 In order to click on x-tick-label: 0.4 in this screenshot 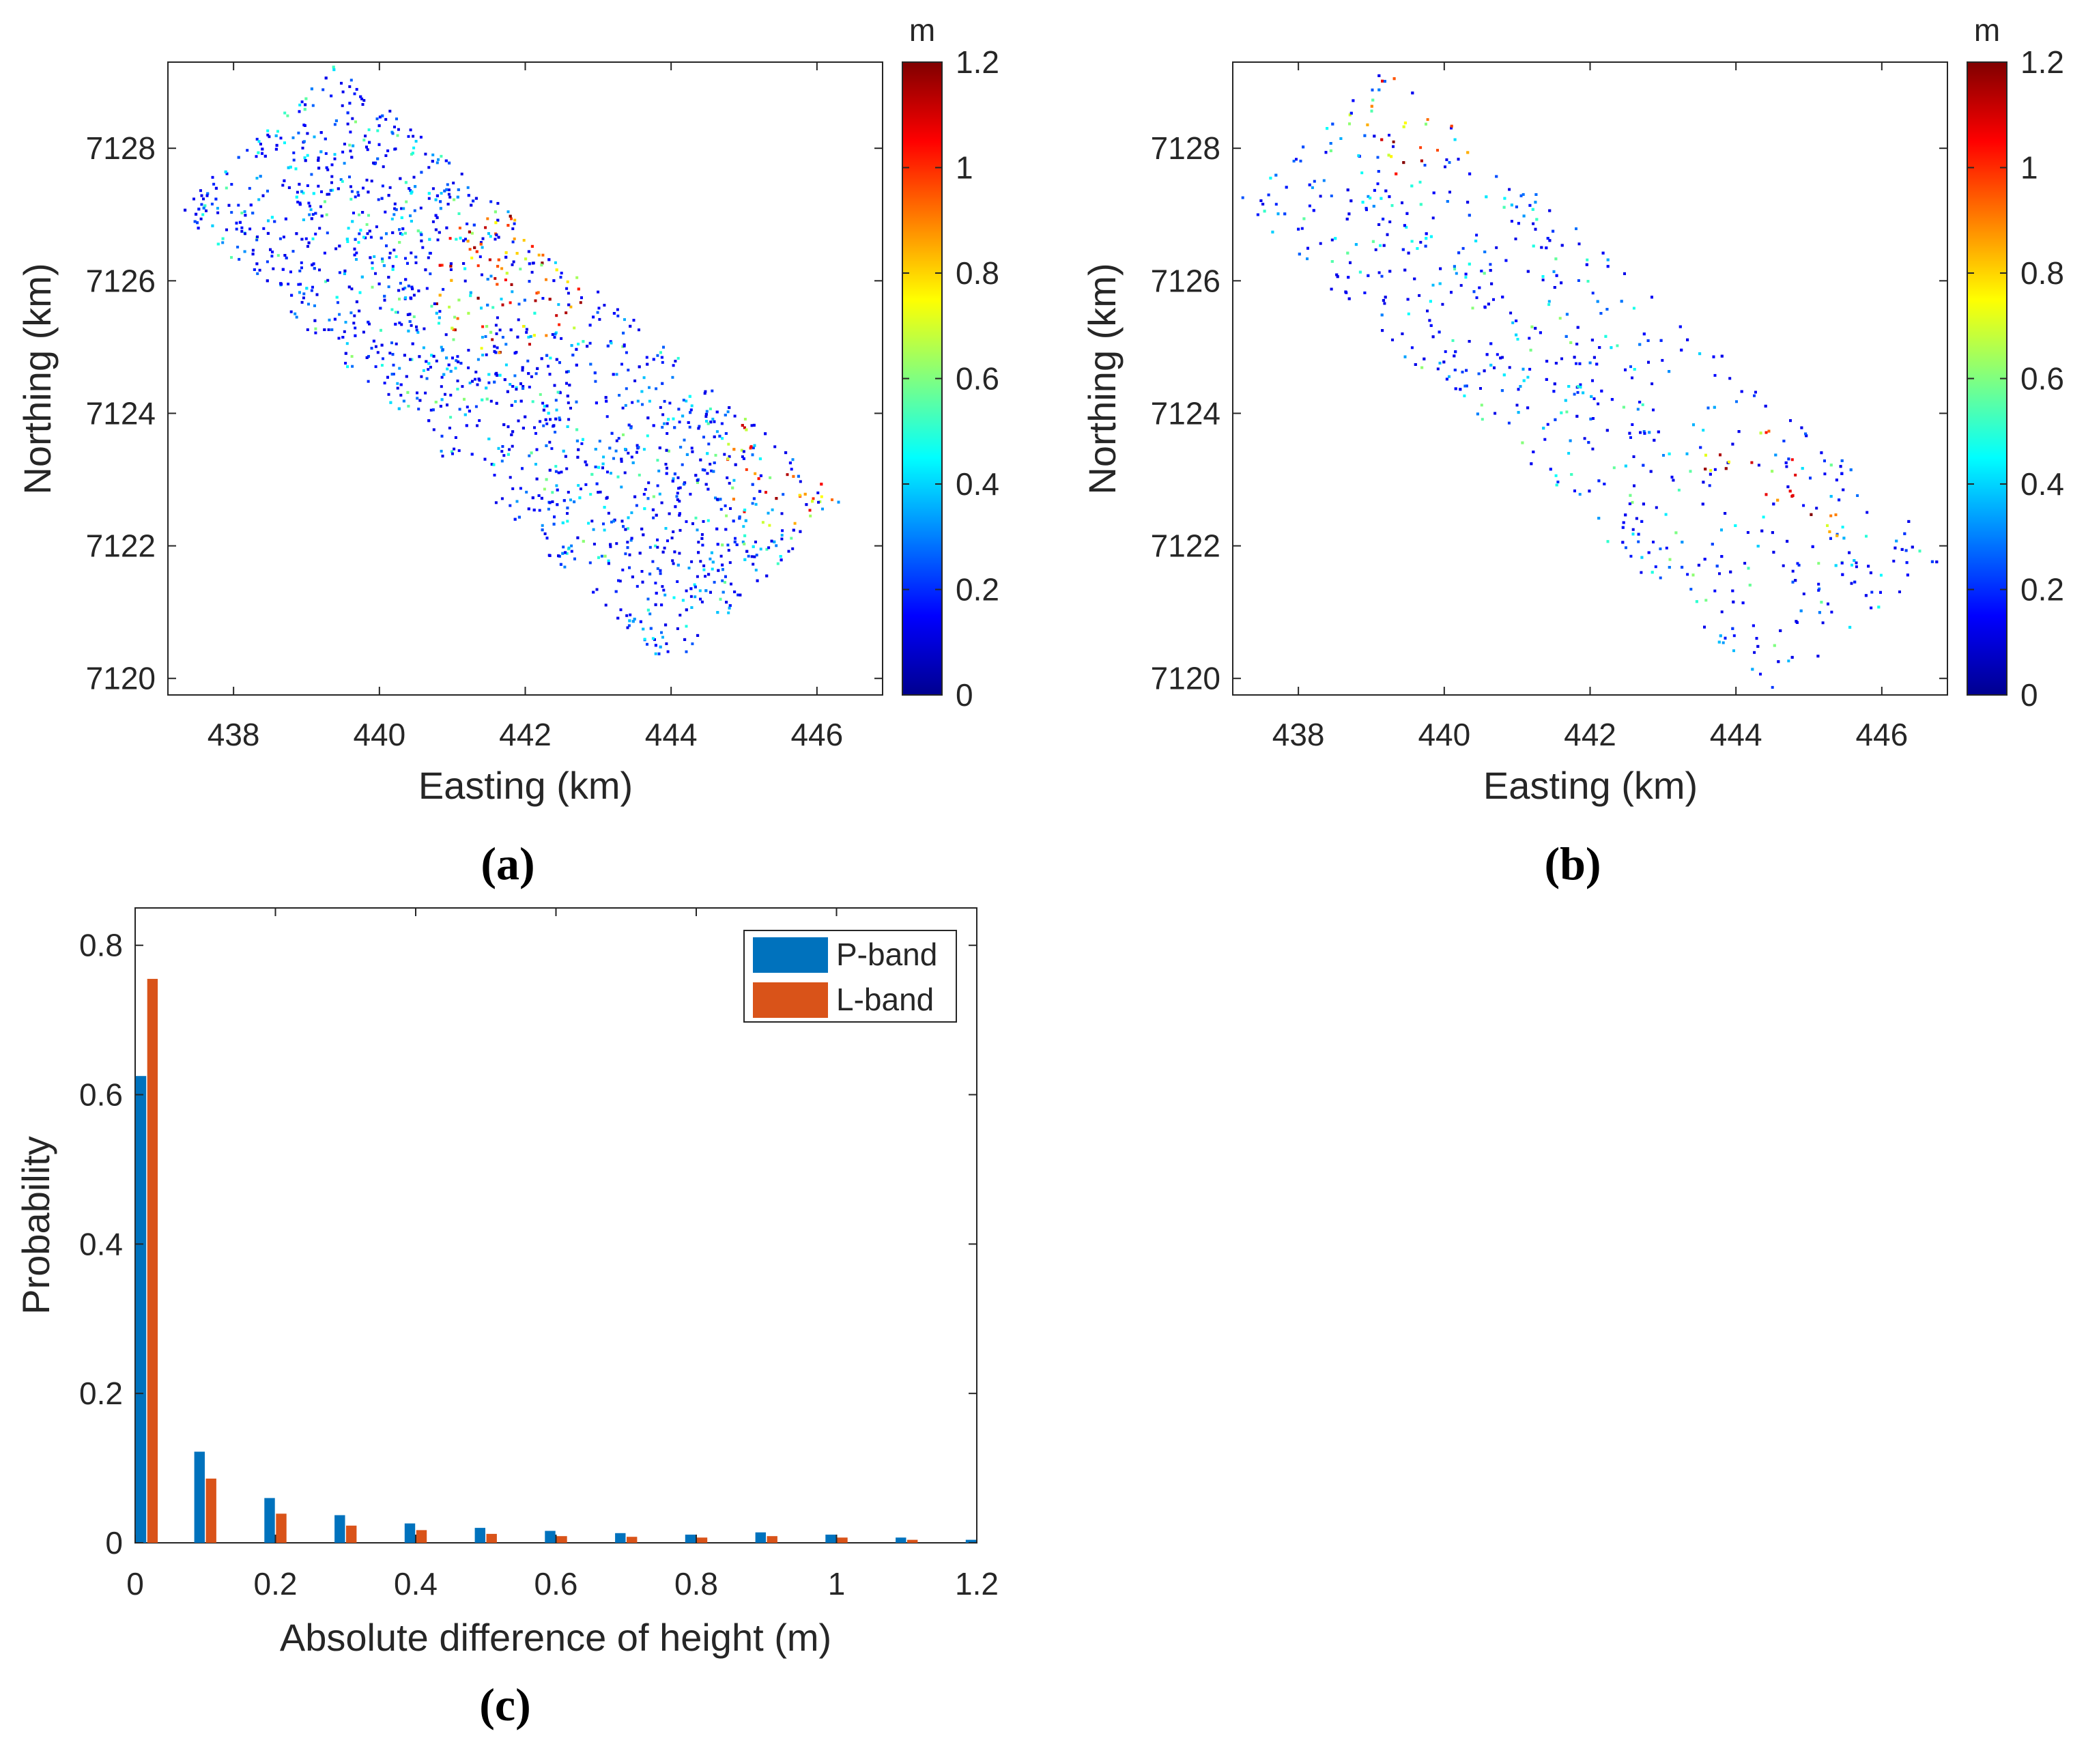, I will do `click(416, 1584)`.